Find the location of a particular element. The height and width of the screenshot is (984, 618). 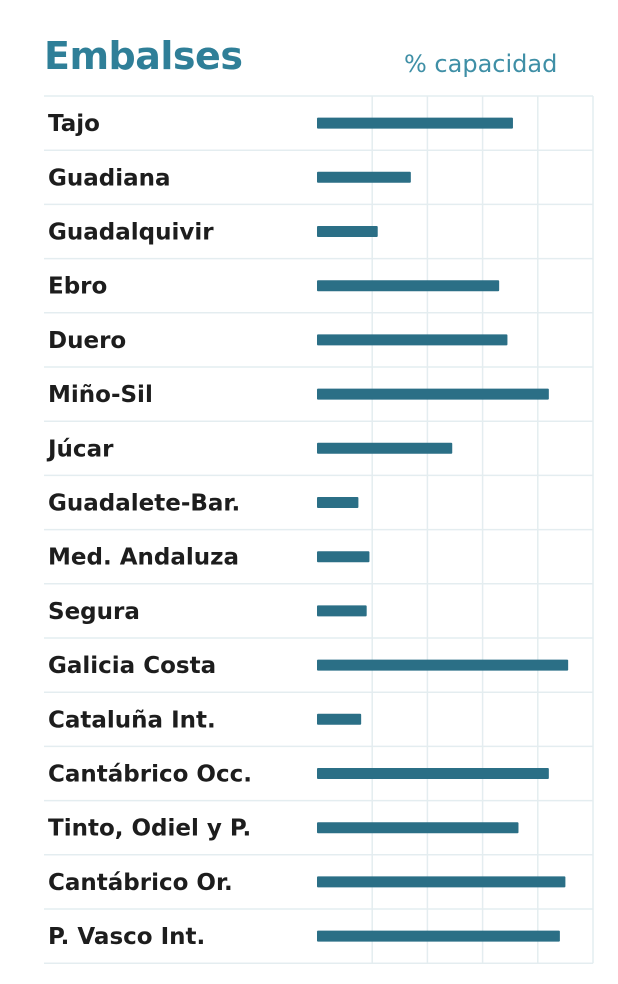

chart-title: Embalses is located at coordinates (143, 56).